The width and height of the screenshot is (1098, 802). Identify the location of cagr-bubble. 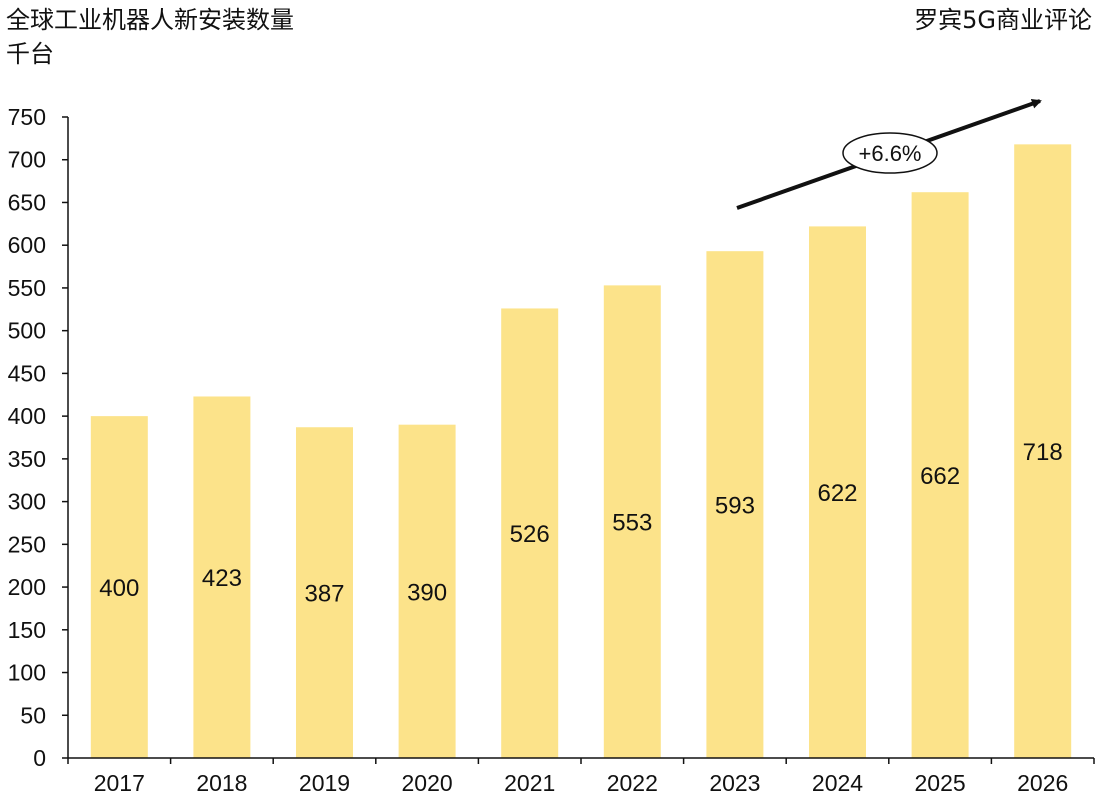
(890, 153).